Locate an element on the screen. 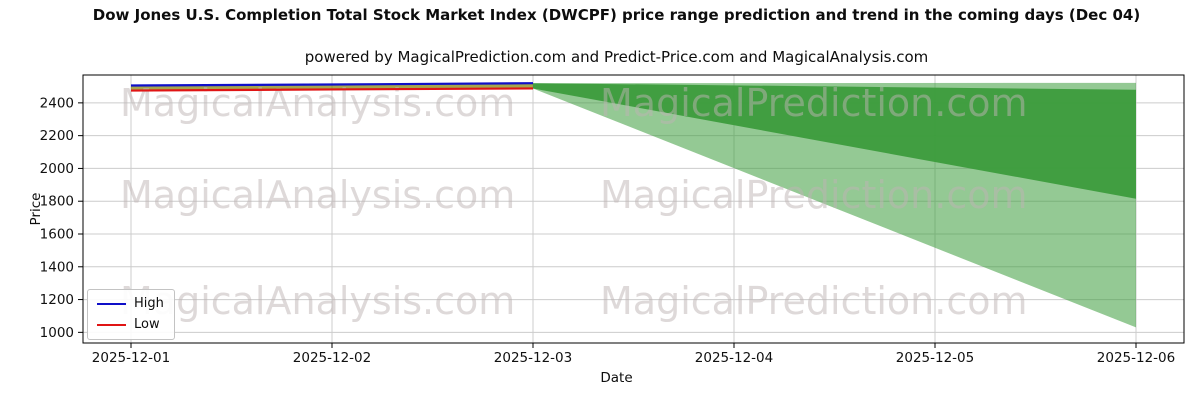 The width and height of the screenshot is (1200, 400). legend-label-high: High is located at coordinates (149, 303).